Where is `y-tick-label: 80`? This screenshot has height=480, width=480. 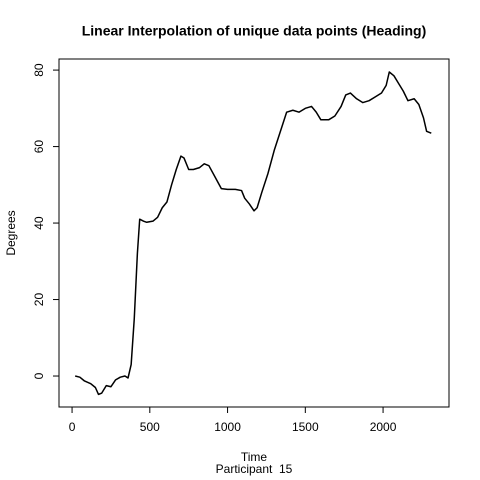 y-tick-label: 80 is located at coordinates (39, 70).